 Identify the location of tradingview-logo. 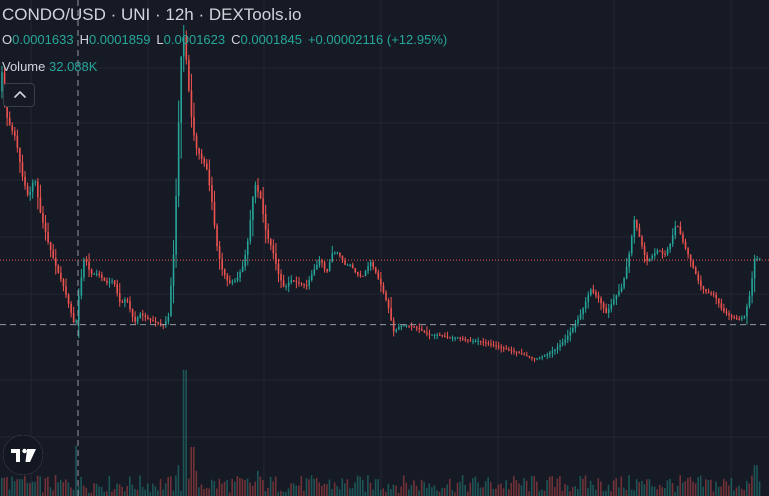
(23, 455).